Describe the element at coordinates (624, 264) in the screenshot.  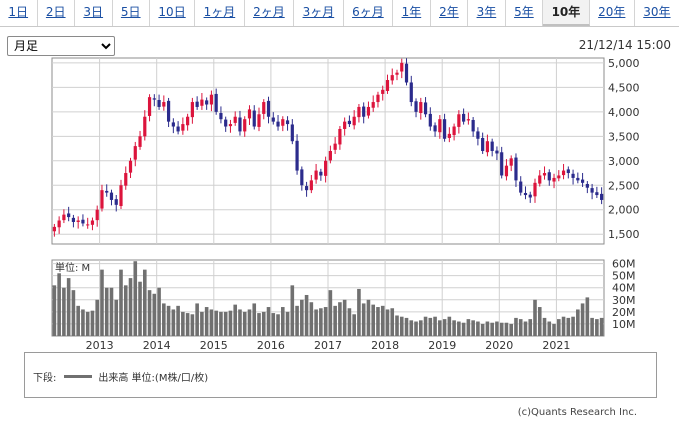
I see `volume-tick-label-5: 60M` at that location.